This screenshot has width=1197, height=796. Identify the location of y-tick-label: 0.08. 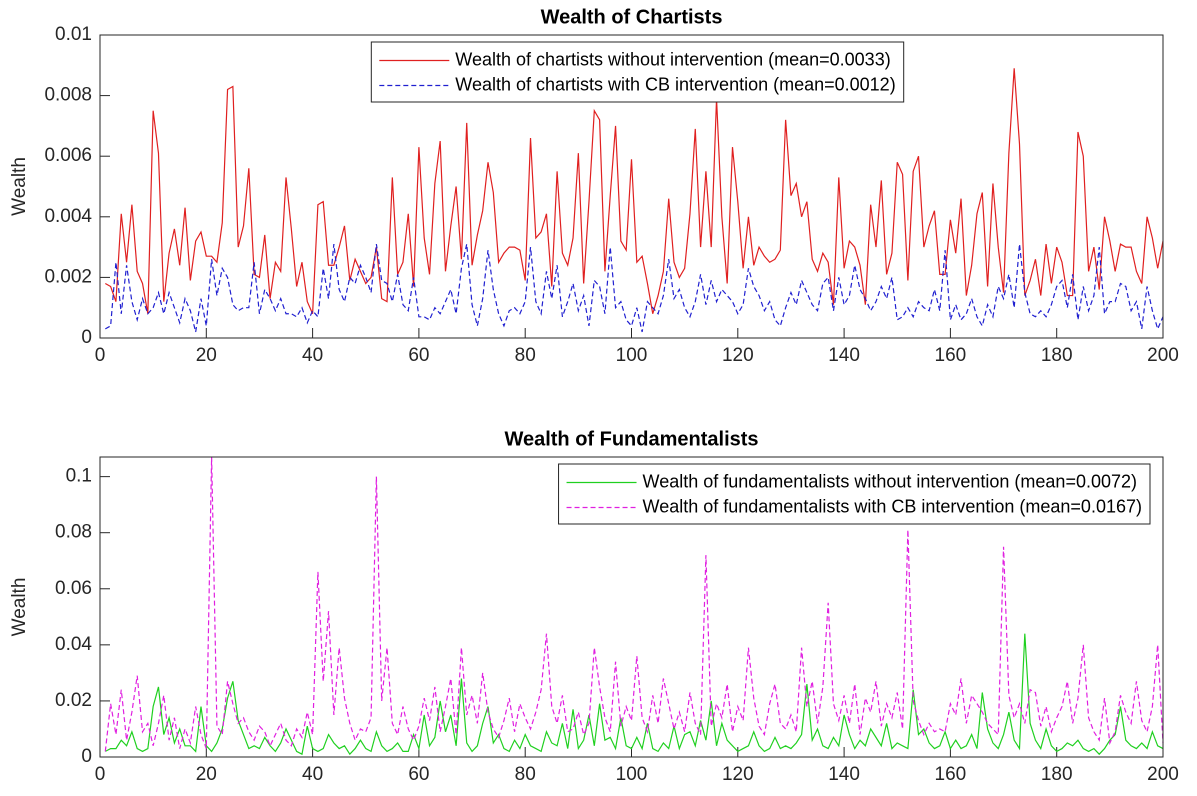
(73, 532).